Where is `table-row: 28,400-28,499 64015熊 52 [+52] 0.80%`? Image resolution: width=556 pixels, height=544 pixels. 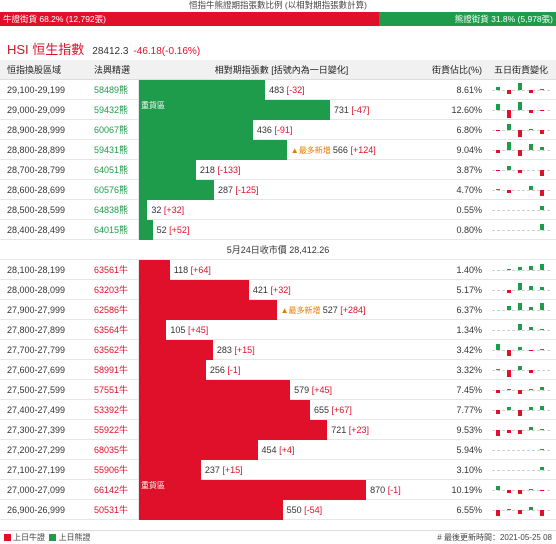
table-row: 28,400-28,499 64015熊 52 [+52] 0.80% is located at coordinates (278, 230).